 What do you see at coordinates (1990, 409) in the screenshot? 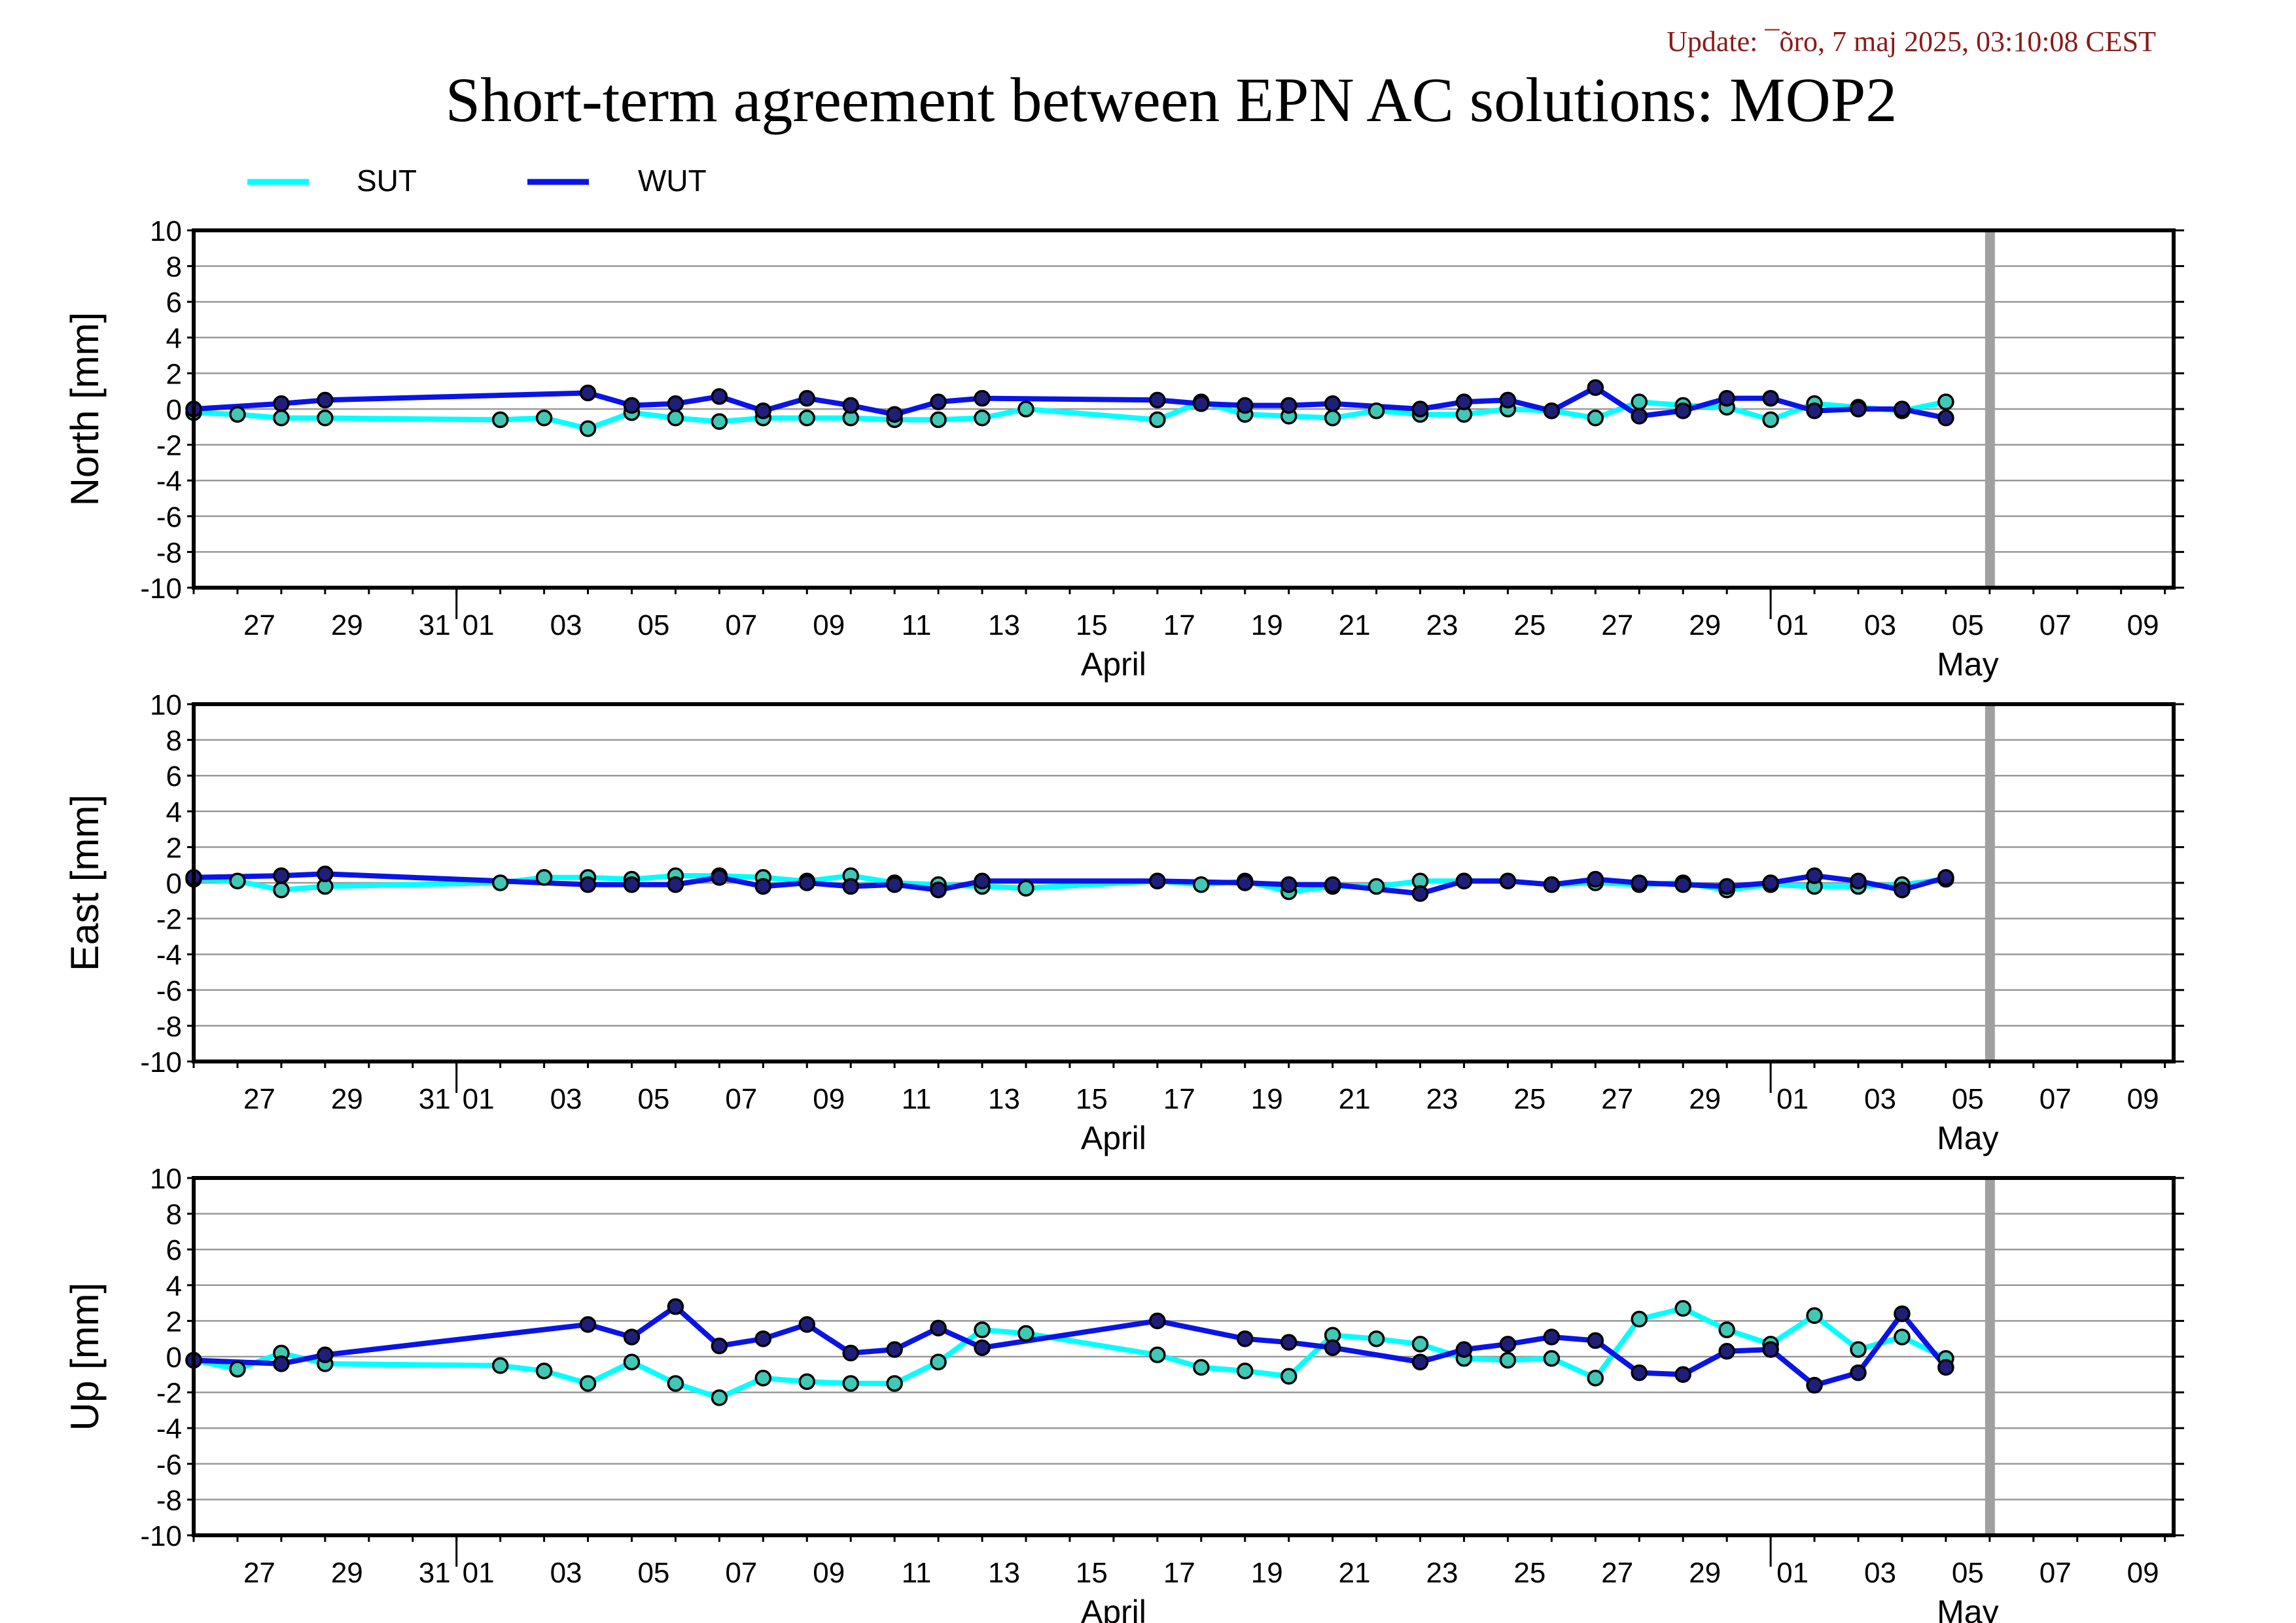
I see `current-date-marker` at bounding box center [1990, 409].